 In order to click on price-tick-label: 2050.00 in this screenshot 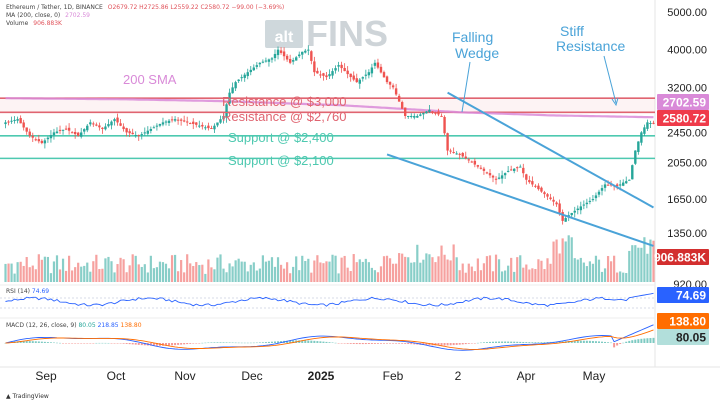, I will do `click(687, 163)`.